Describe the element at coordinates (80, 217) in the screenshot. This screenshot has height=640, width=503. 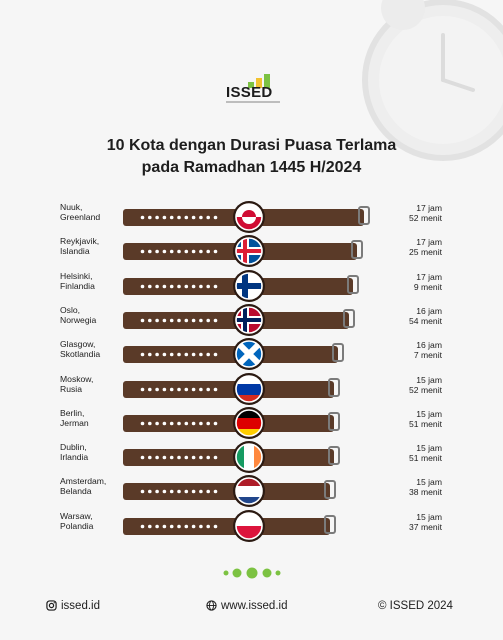
I see `country-name: Greenland` at that location.